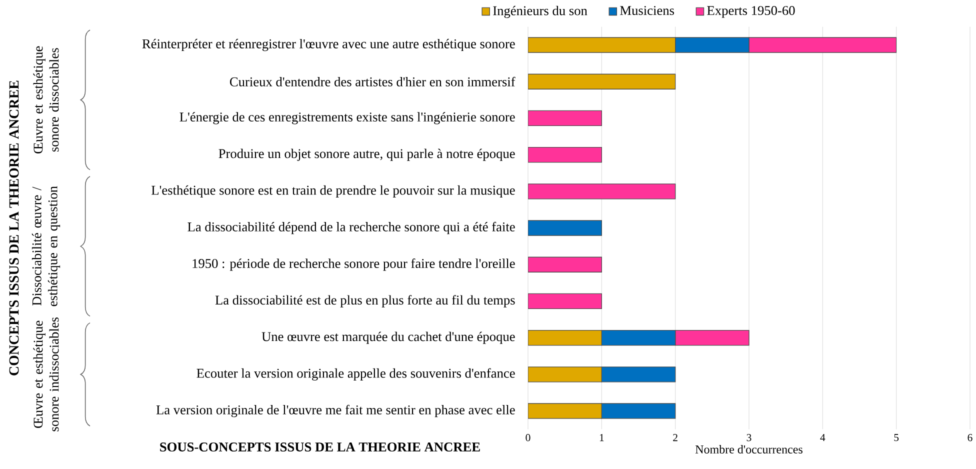 This screenshot has width=976, height=469. I want to click on x-tick-label: 3, so click(749, 438).